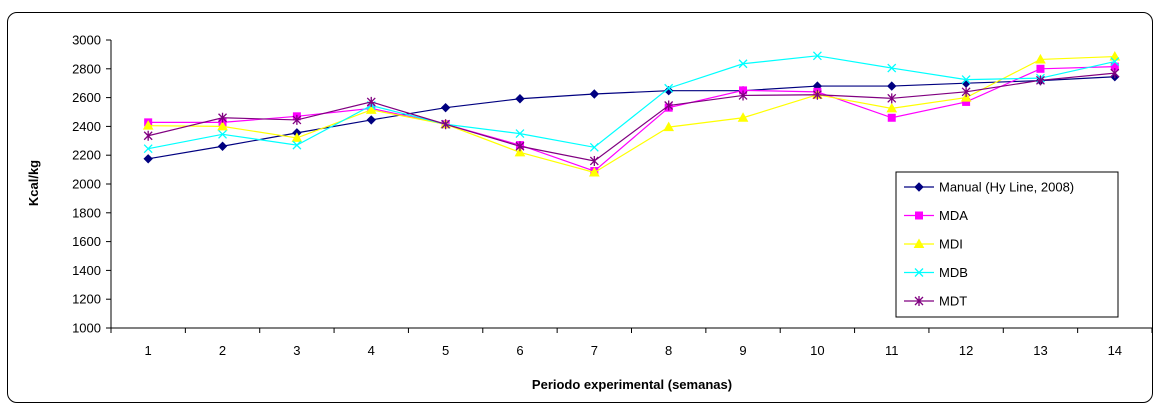 The height and width of the screenshot is (409, 1161). What do you see at coordinates (953, 301) in the screenshot?
I see `legend-label: MDT` at bounding box center [953, 301].